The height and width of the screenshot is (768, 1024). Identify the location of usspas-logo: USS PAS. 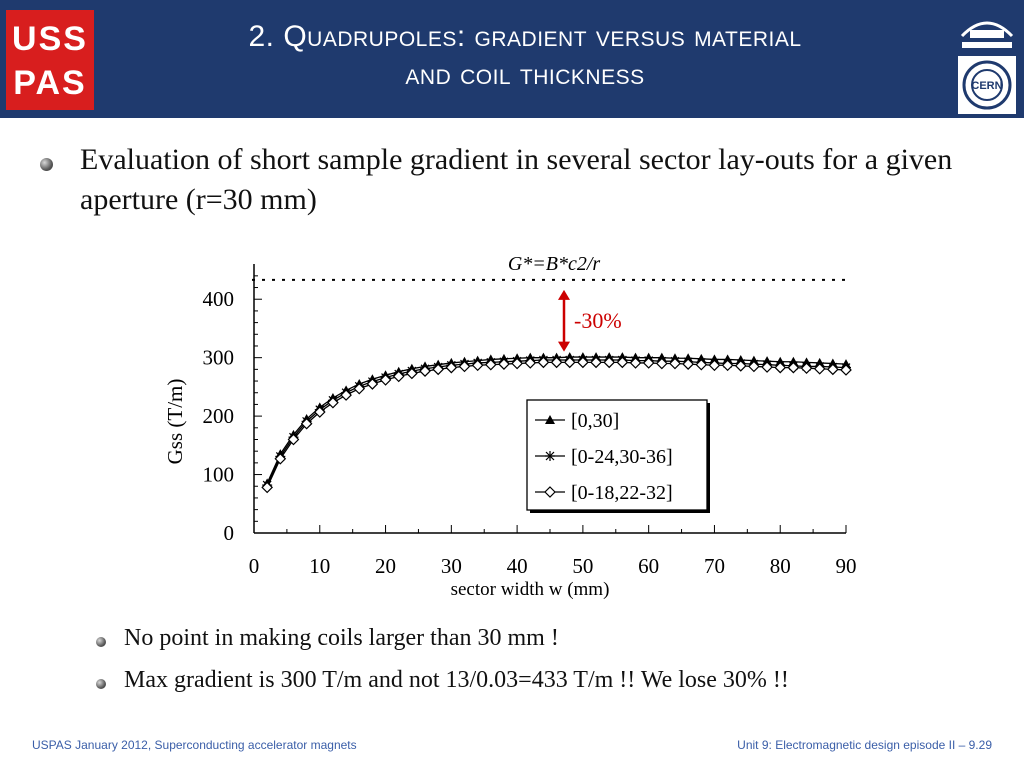
(50, 60).